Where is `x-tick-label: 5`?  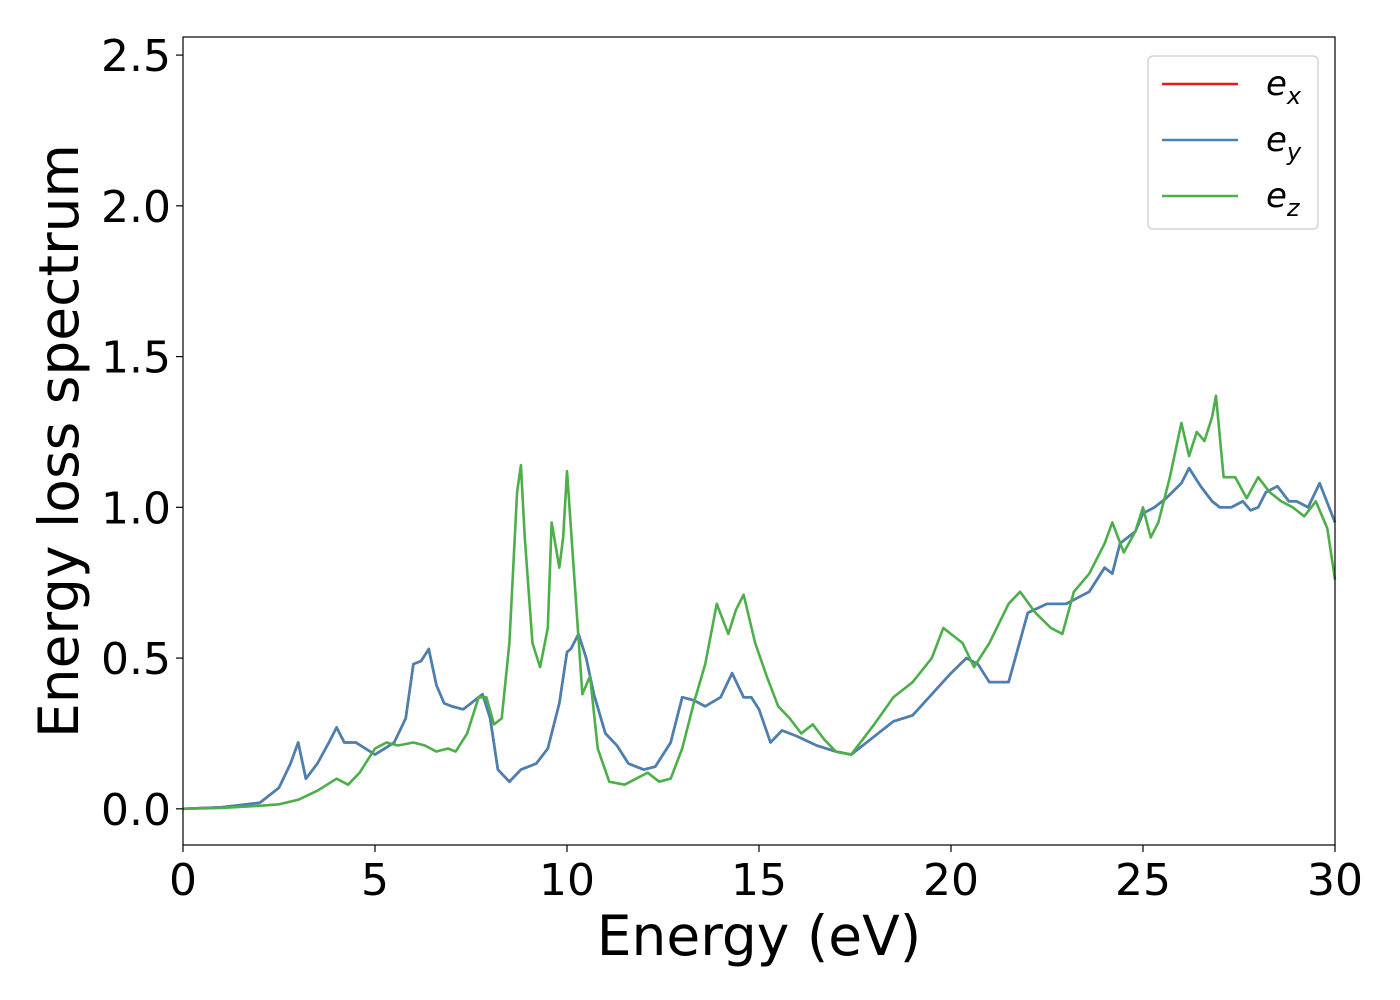 x-tick-label: 5 is located at coordinates (375, 880).